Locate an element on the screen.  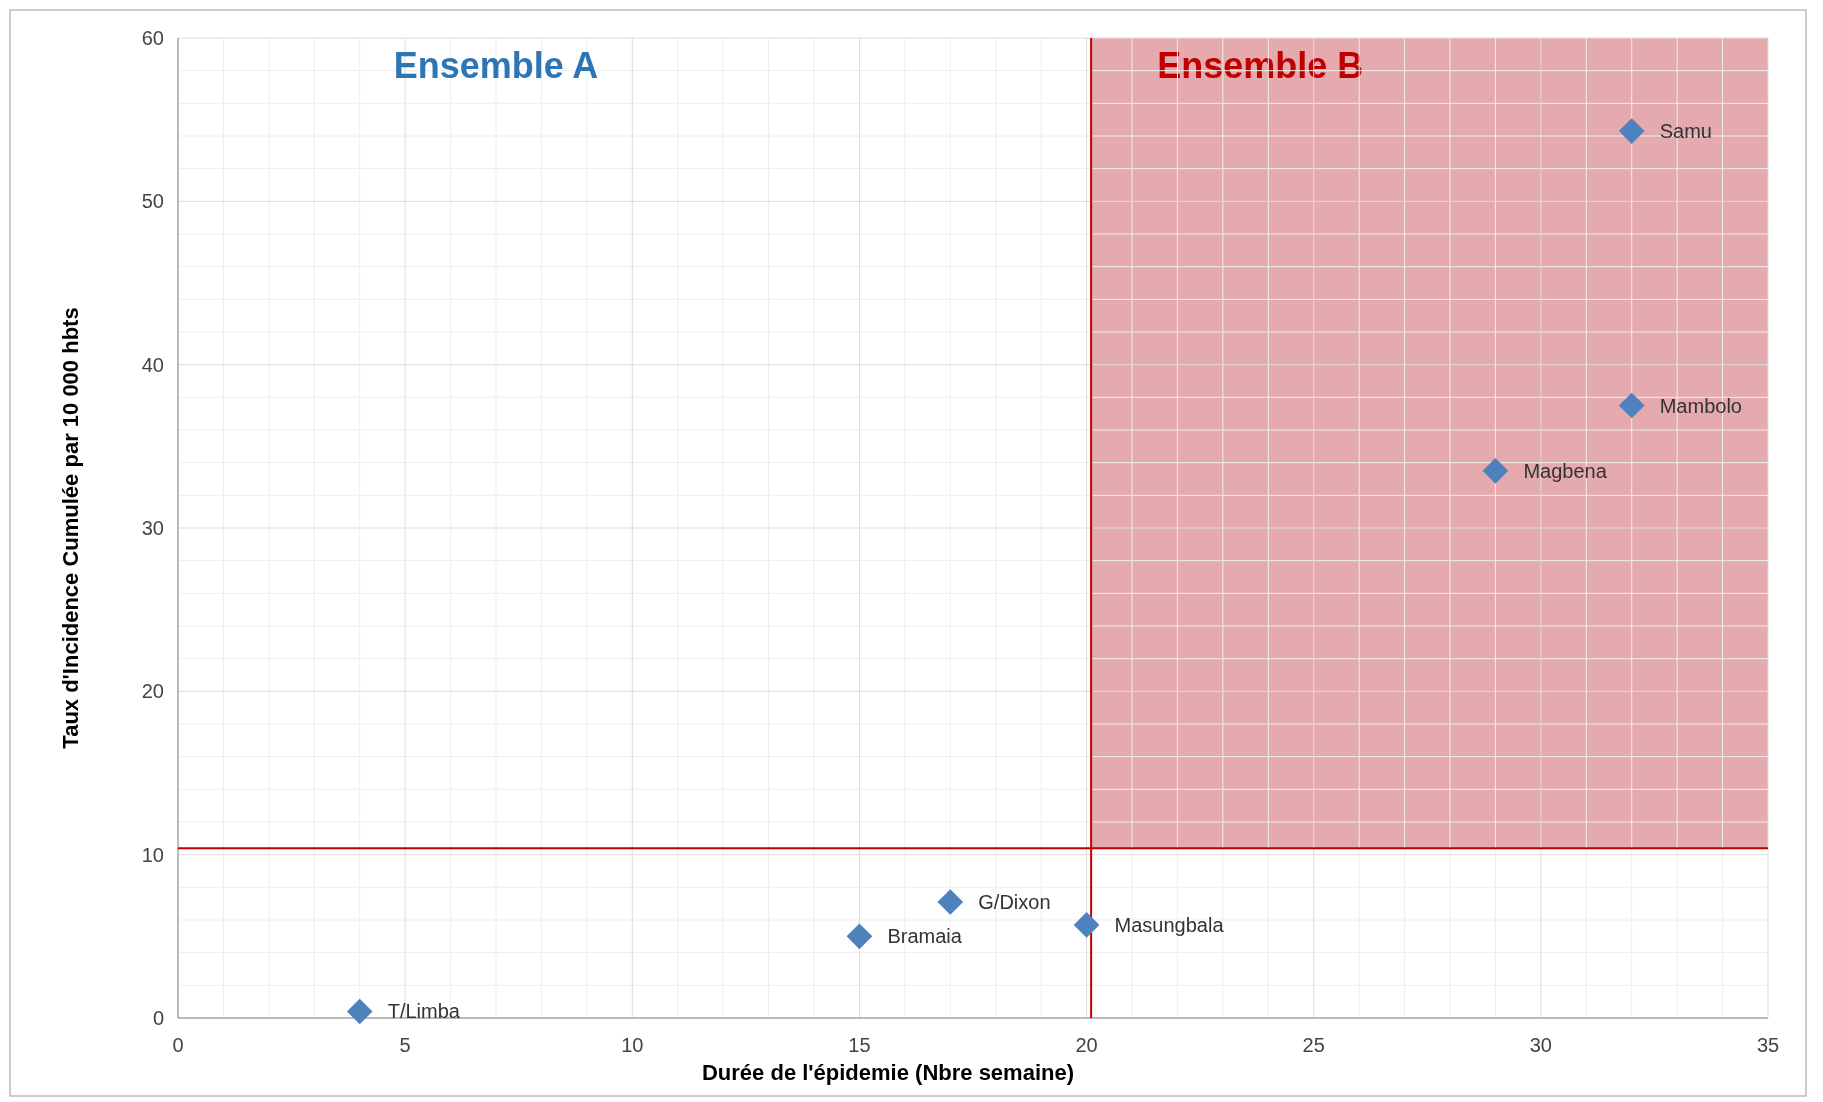
annotation: G/Dixon is located at coordinates (1014, 902).